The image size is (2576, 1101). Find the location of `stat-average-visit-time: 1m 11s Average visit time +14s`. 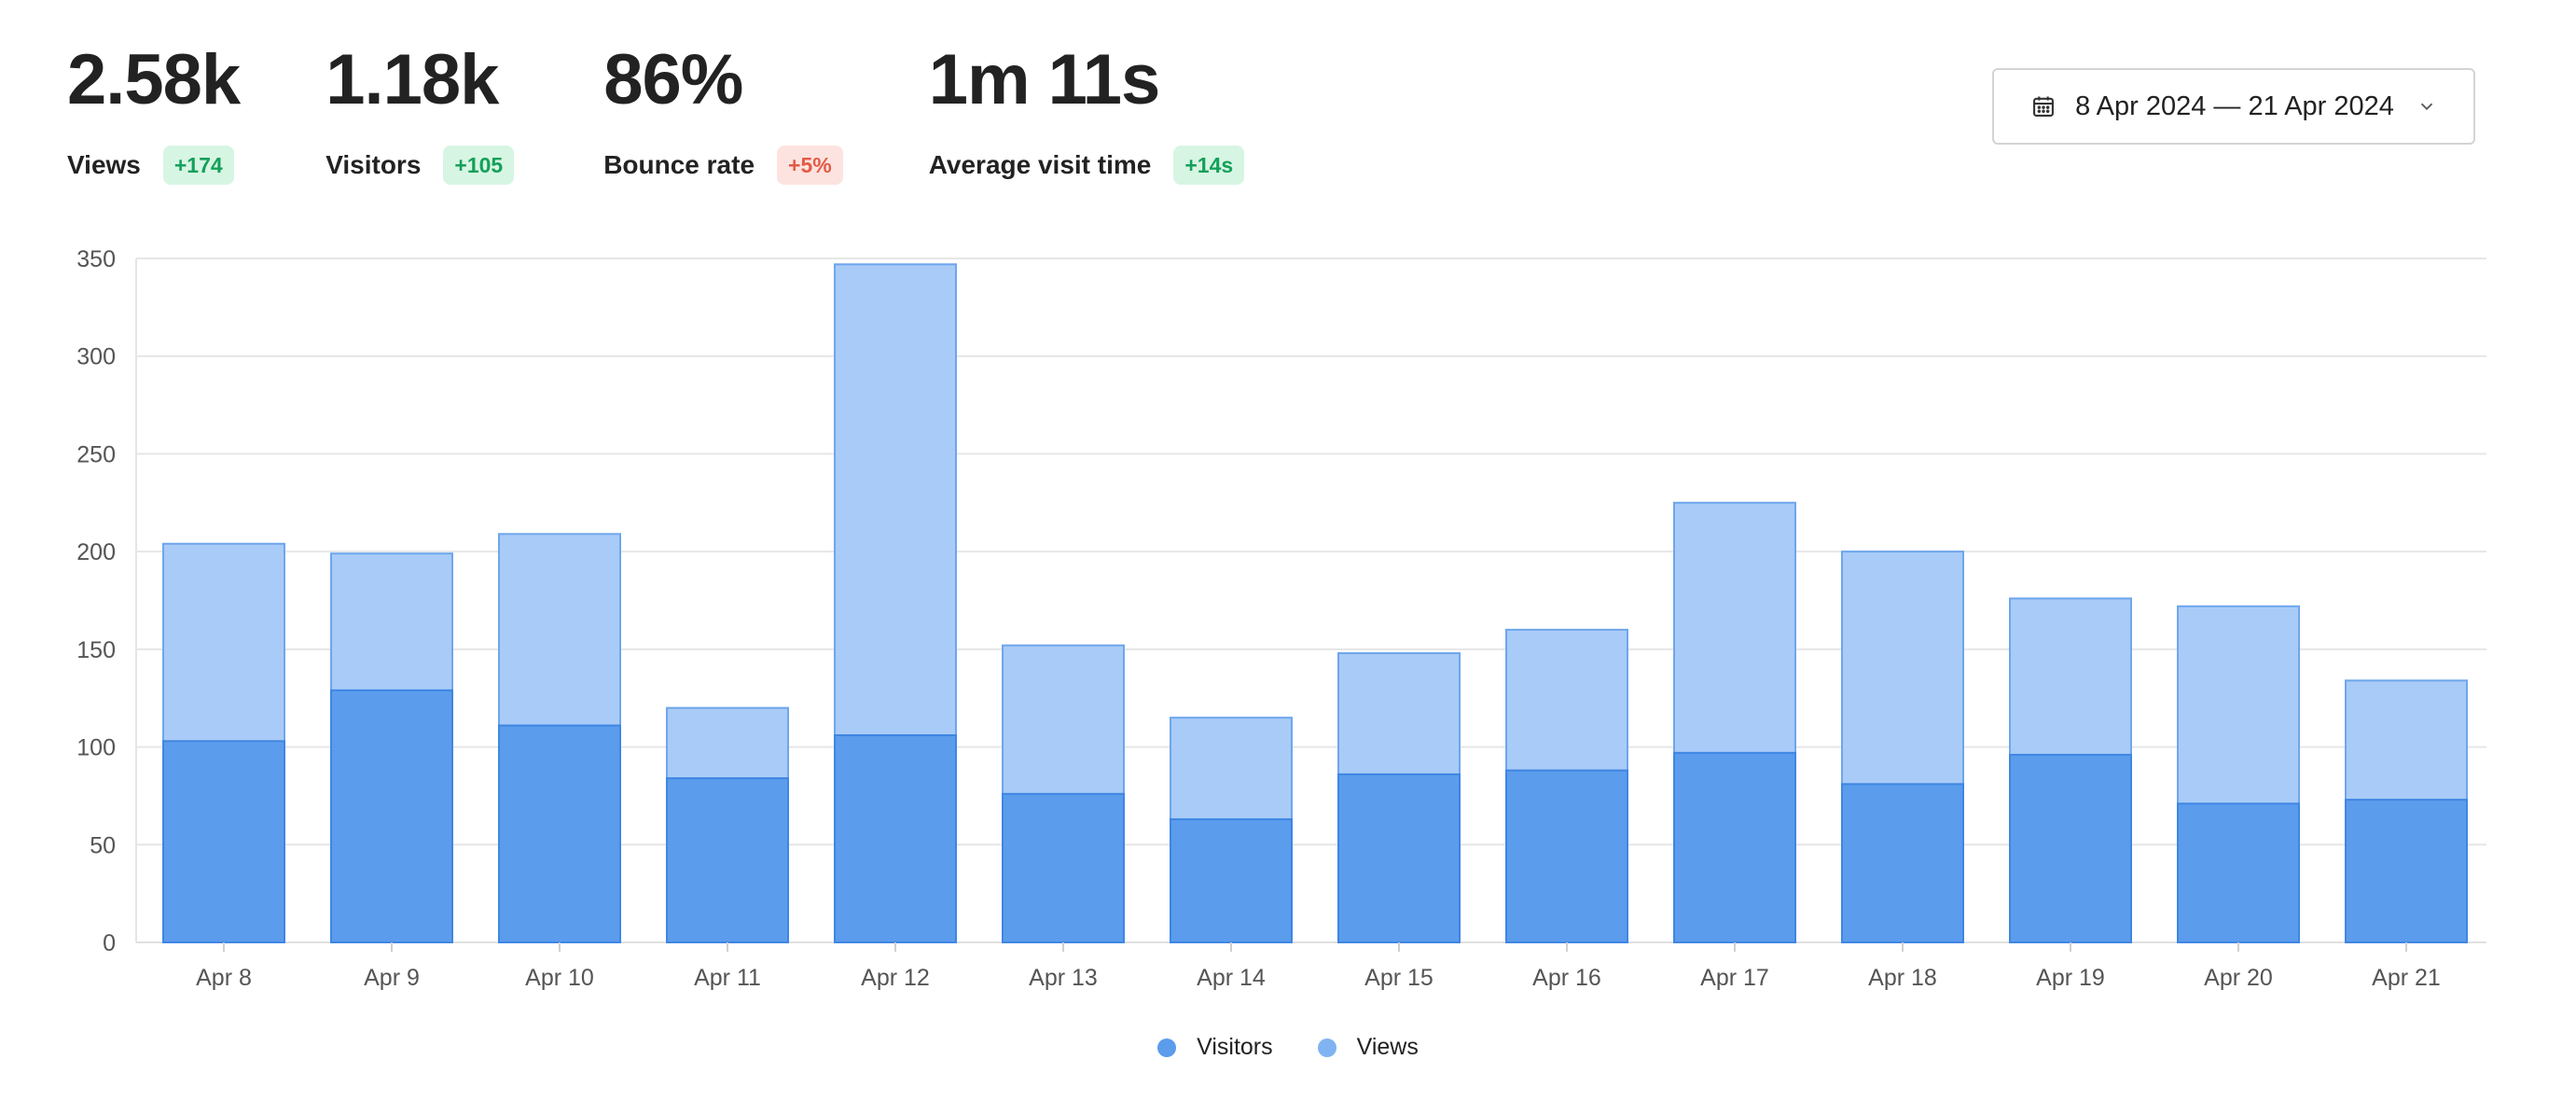

stat-average-visit-time: 1m 11s Average visit time +14s is located at coordinates (1086, 111).